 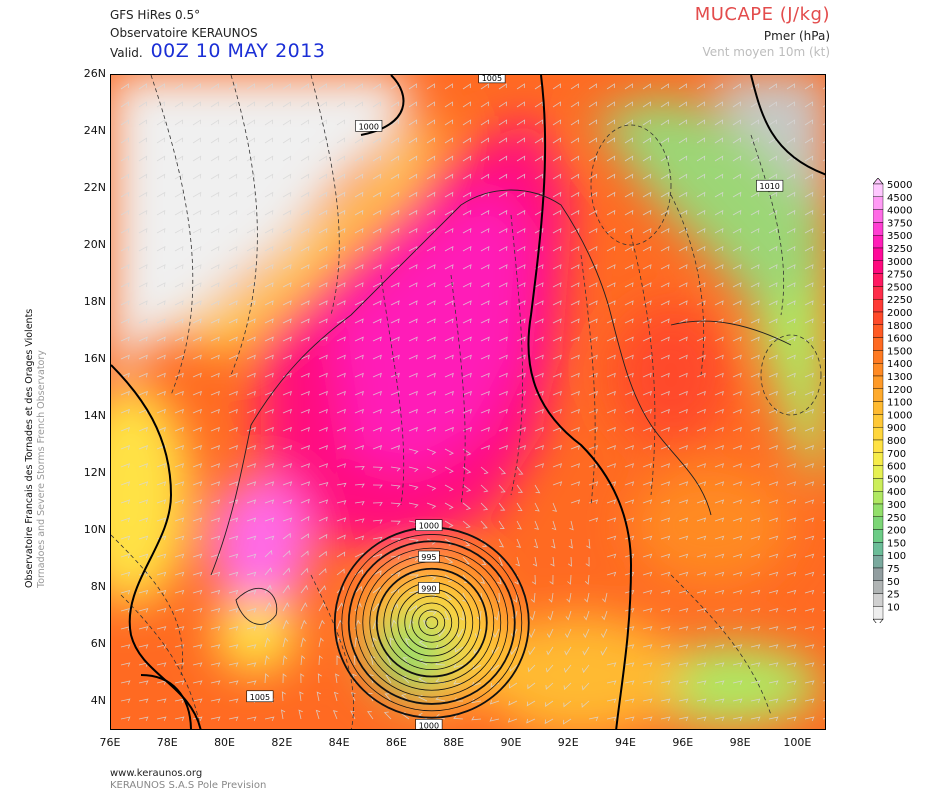 What do you see at coordinates (156, 773) in the screenshot?
I see `footer-site: www.keraunos.org` at bounding box center [156, 773].